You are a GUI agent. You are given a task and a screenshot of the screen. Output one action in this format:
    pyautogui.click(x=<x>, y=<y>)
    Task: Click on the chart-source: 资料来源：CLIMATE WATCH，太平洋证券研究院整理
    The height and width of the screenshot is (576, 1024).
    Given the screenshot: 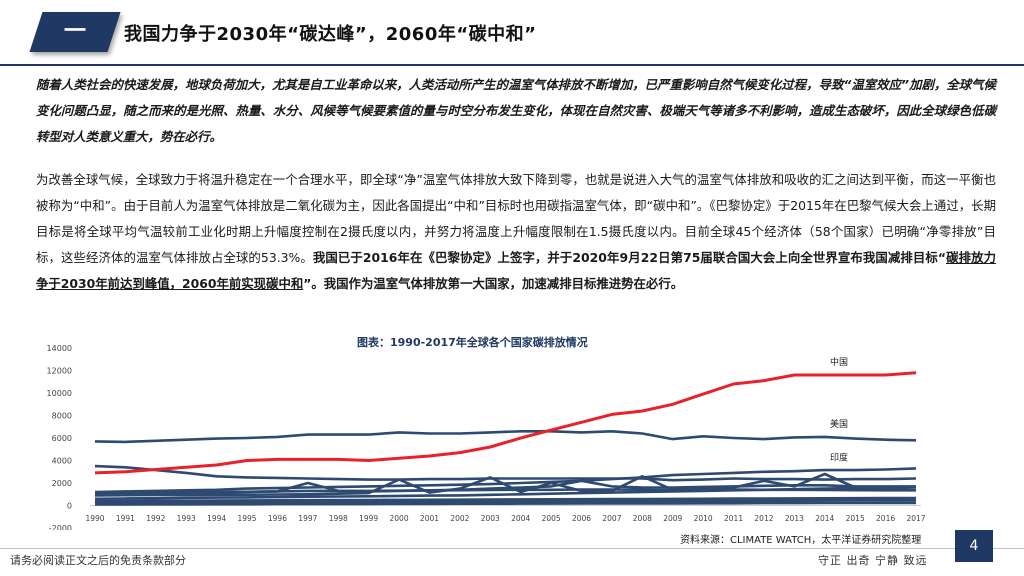 What is the action you would take?
    pyautogui.click(x=801, y=540)
    